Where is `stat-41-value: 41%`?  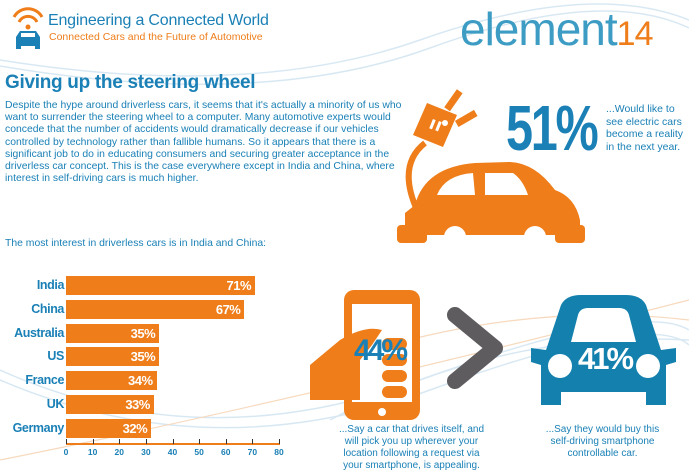
stat-41-value: 41% is located at coordinates (606, 358).